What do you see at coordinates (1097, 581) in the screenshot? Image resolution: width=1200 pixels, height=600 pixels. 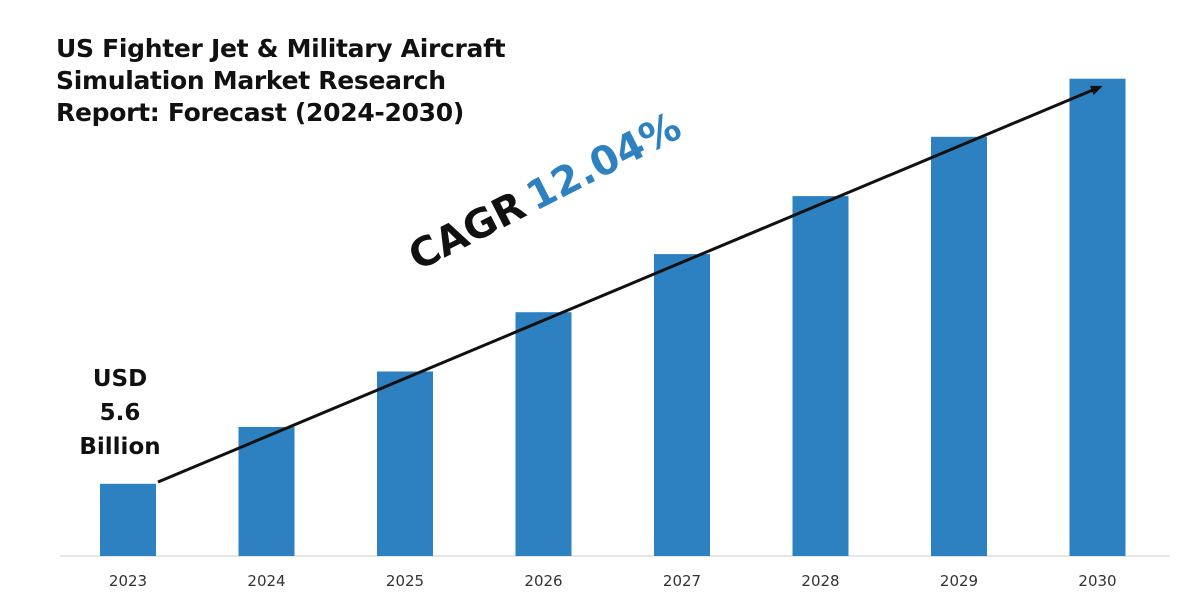 I see `x-tick-label-2030: 2030` at bounding box center [1097, 581].